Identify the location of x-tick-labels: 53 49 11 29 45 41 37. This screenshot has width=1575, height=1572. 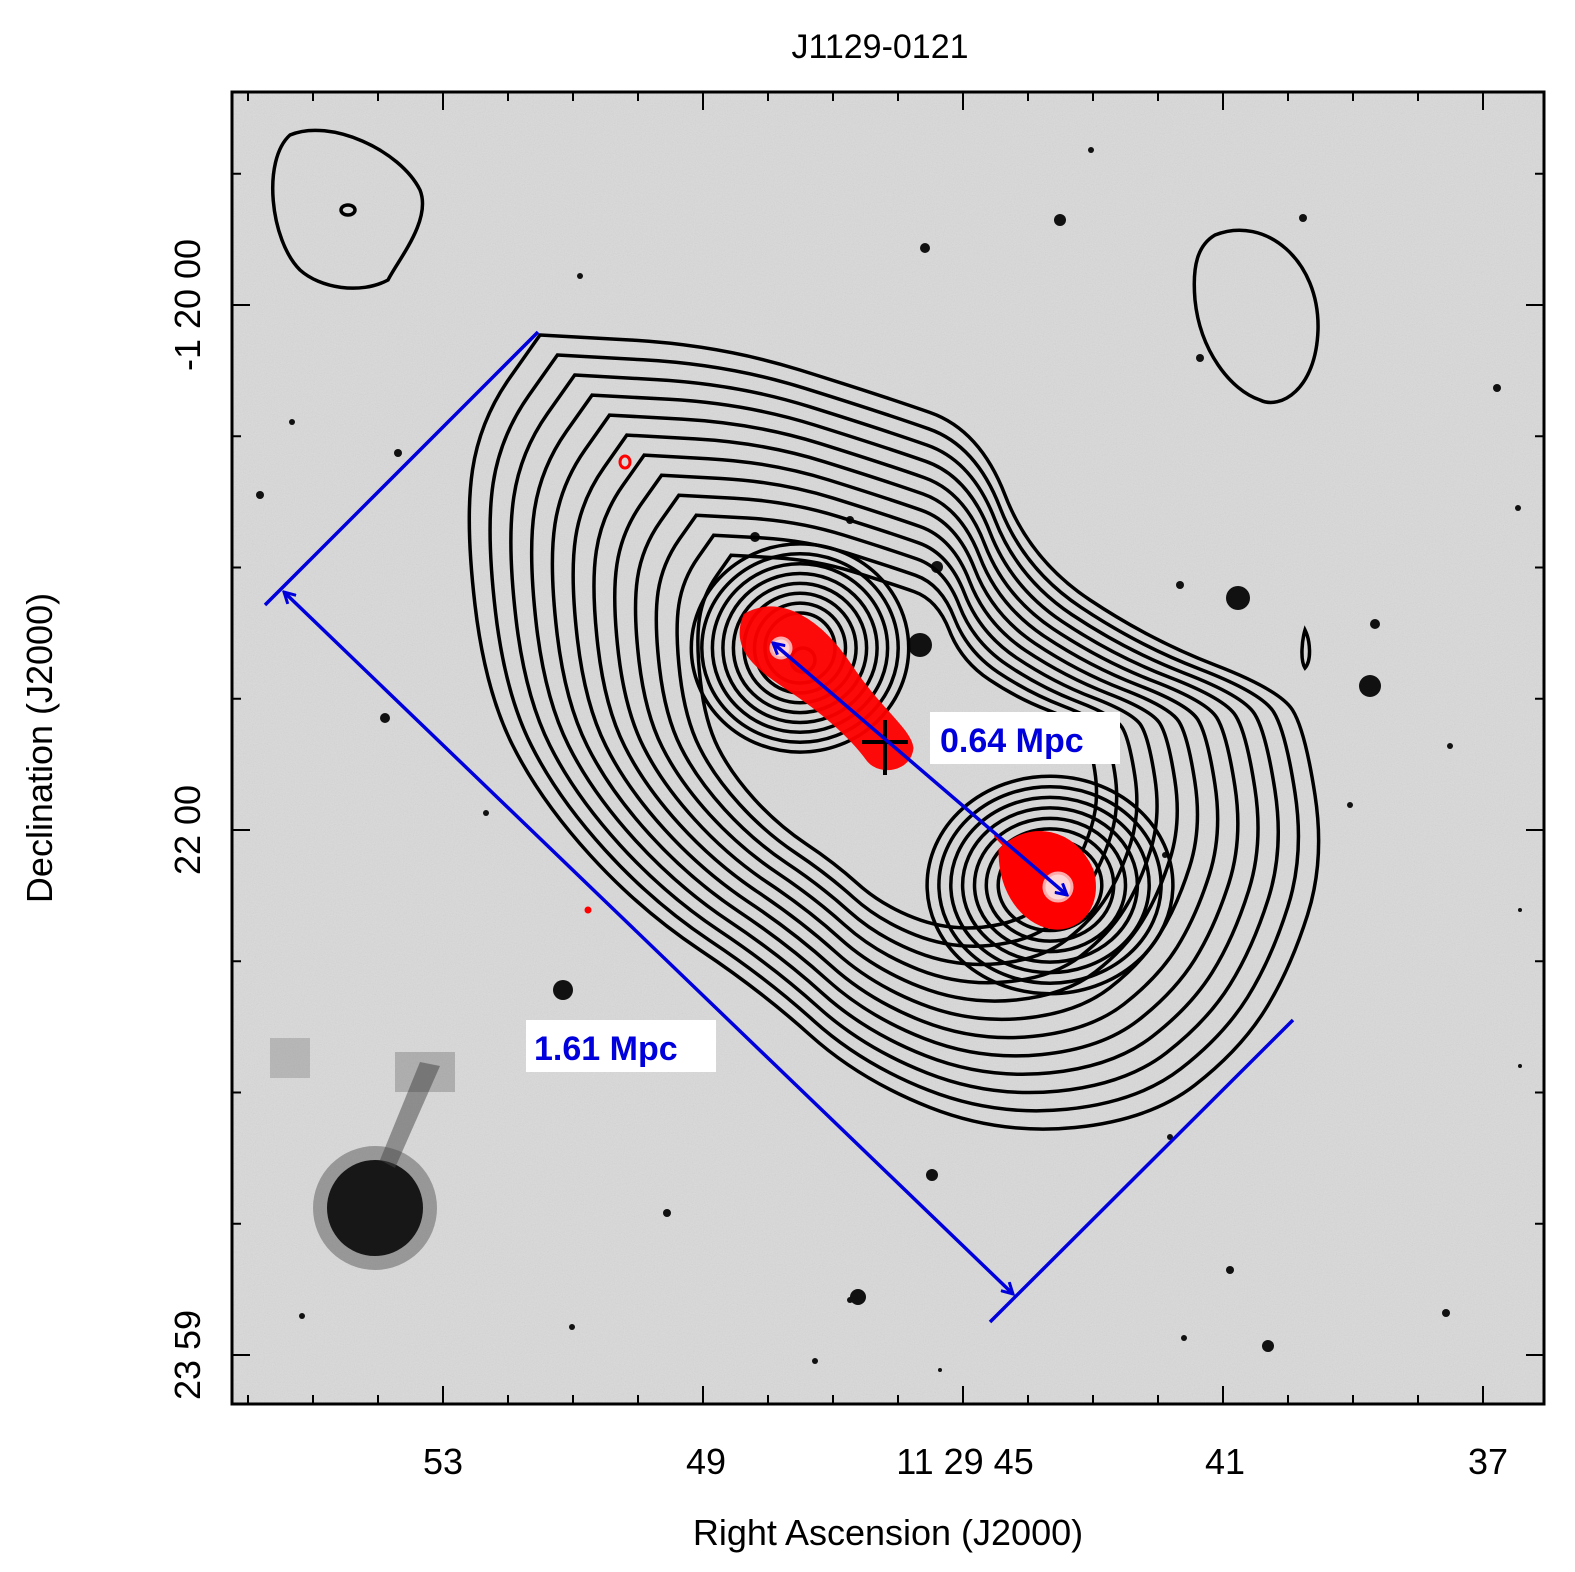
(965, 1461).